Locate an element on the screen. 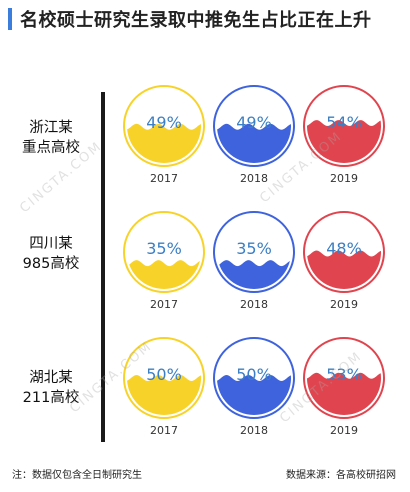 Image resolution: width=410 pixels, height=492 pixels. row-label-2-line1: 湖北某 is located at coordinates (51, 378).